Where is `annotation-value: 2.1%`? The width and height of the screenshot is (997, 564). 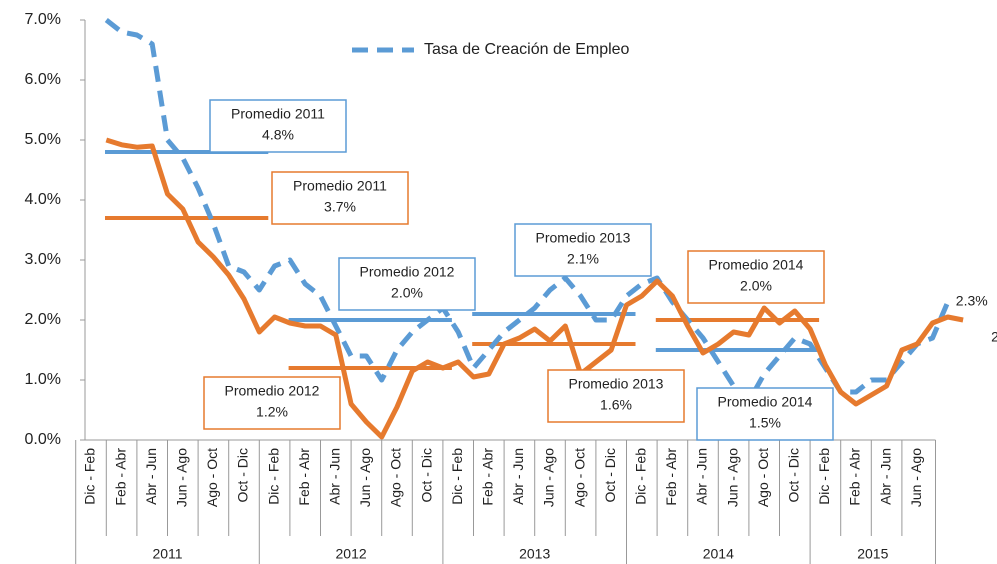 annotation-value: 2.1% is located at coordinates (583, 259).